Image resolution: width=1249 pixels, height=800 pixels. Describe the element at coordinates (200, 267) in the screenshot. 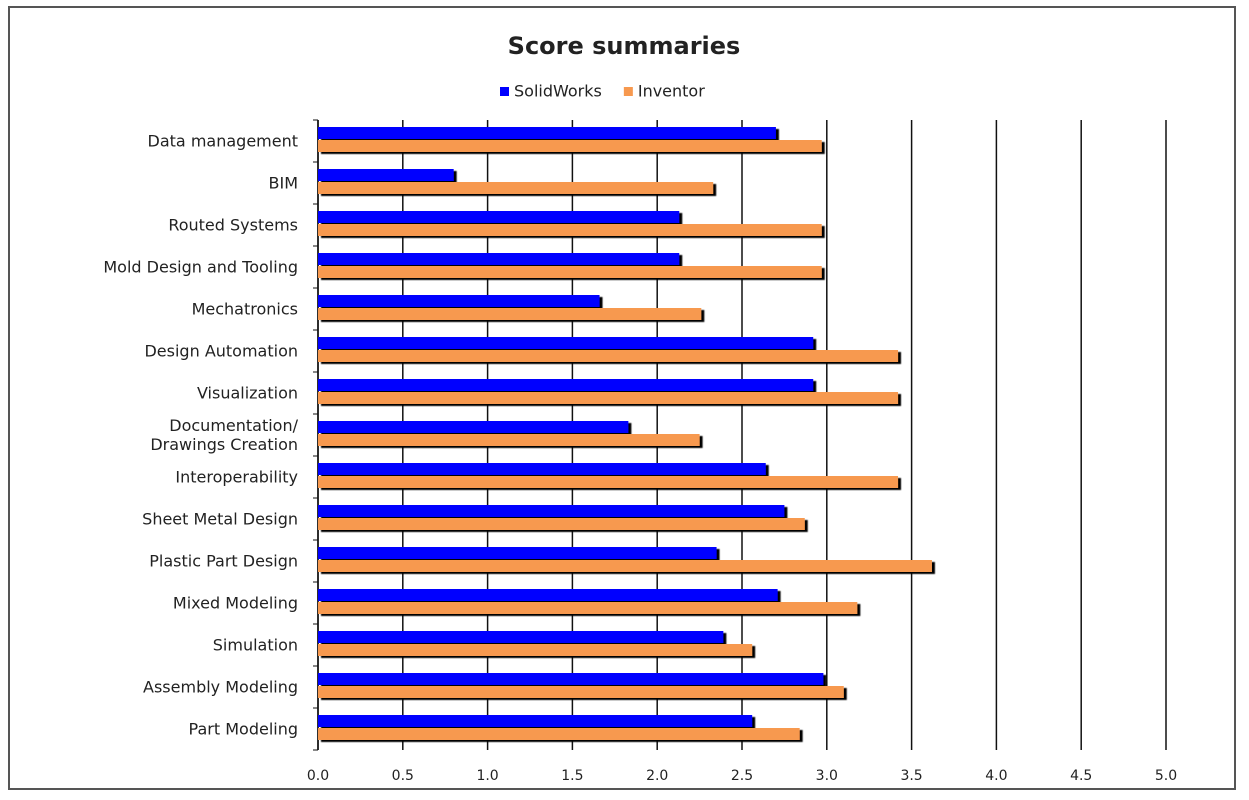

I see `y-tick-label: Mold Design and Tooling` at that location.